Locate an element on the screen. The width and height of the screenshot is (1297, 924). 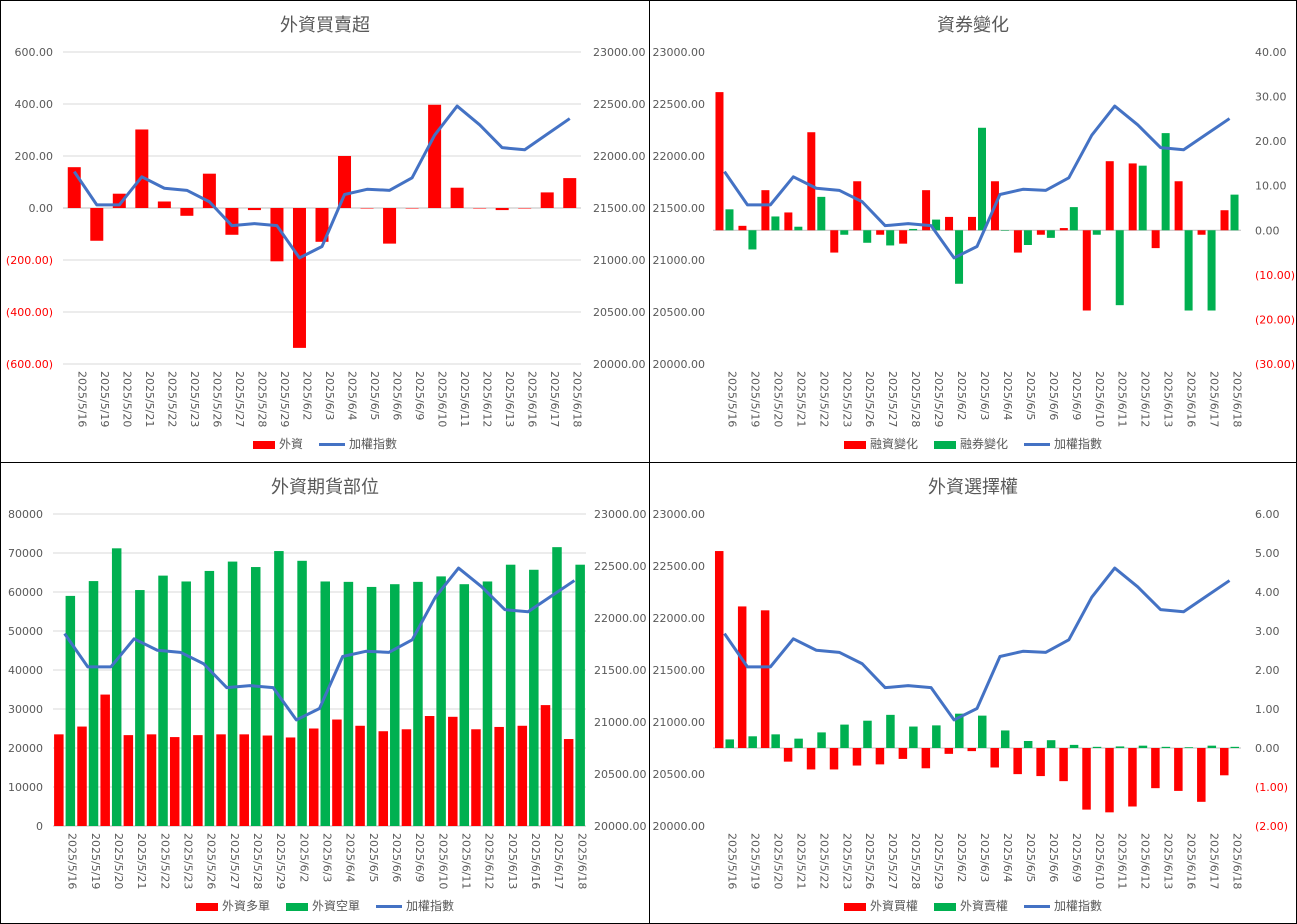
y-right-tick-label: (2.00) is located at coordinates (1271, 826).